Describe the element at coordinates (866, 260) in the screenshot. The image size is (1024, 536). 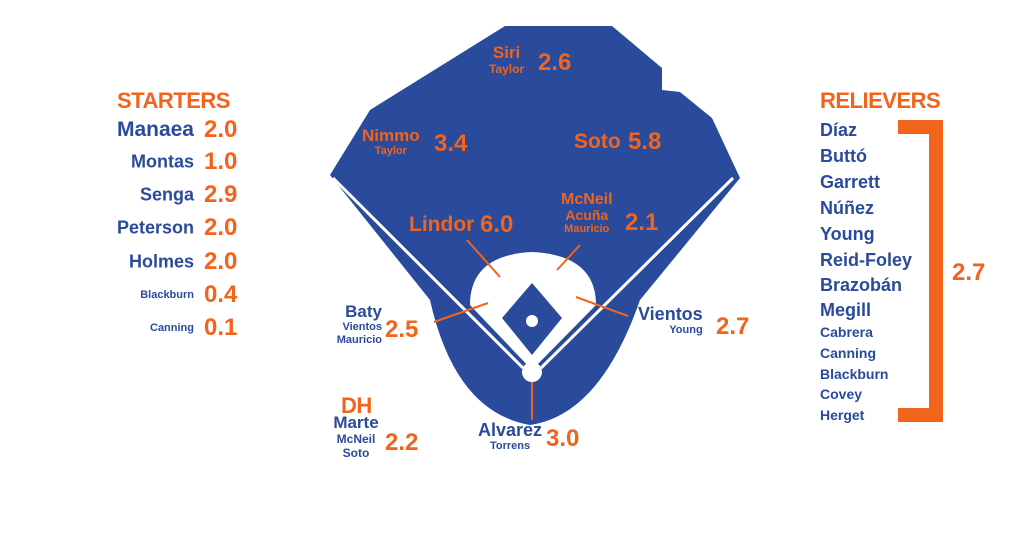
I see `reliever-name: Reid-Foley` at that location.